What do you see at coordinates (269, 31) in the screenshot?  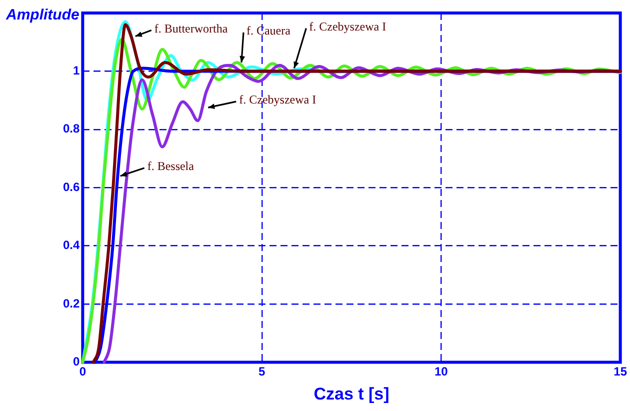 I see `annotation: f. Cauera` at bounding box center [269, 31].